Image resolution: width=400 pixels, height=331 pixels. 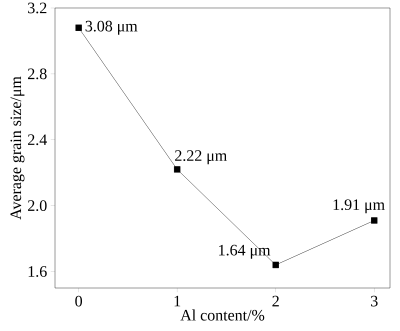 What do you see at coordinates (37, 74) in the screenshot?
I see `y-tick-label: 2.8` at bounding box center [37, 74].